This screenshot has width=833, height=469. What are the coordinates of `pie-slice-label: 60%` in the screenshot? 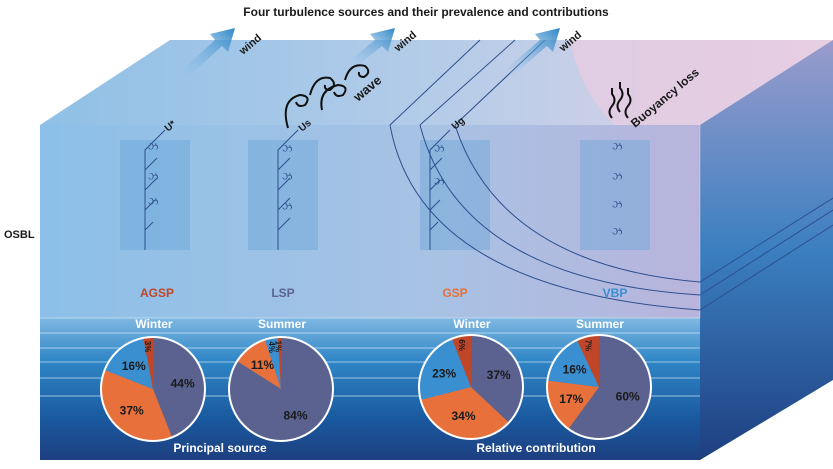 It's located at (628, 396).